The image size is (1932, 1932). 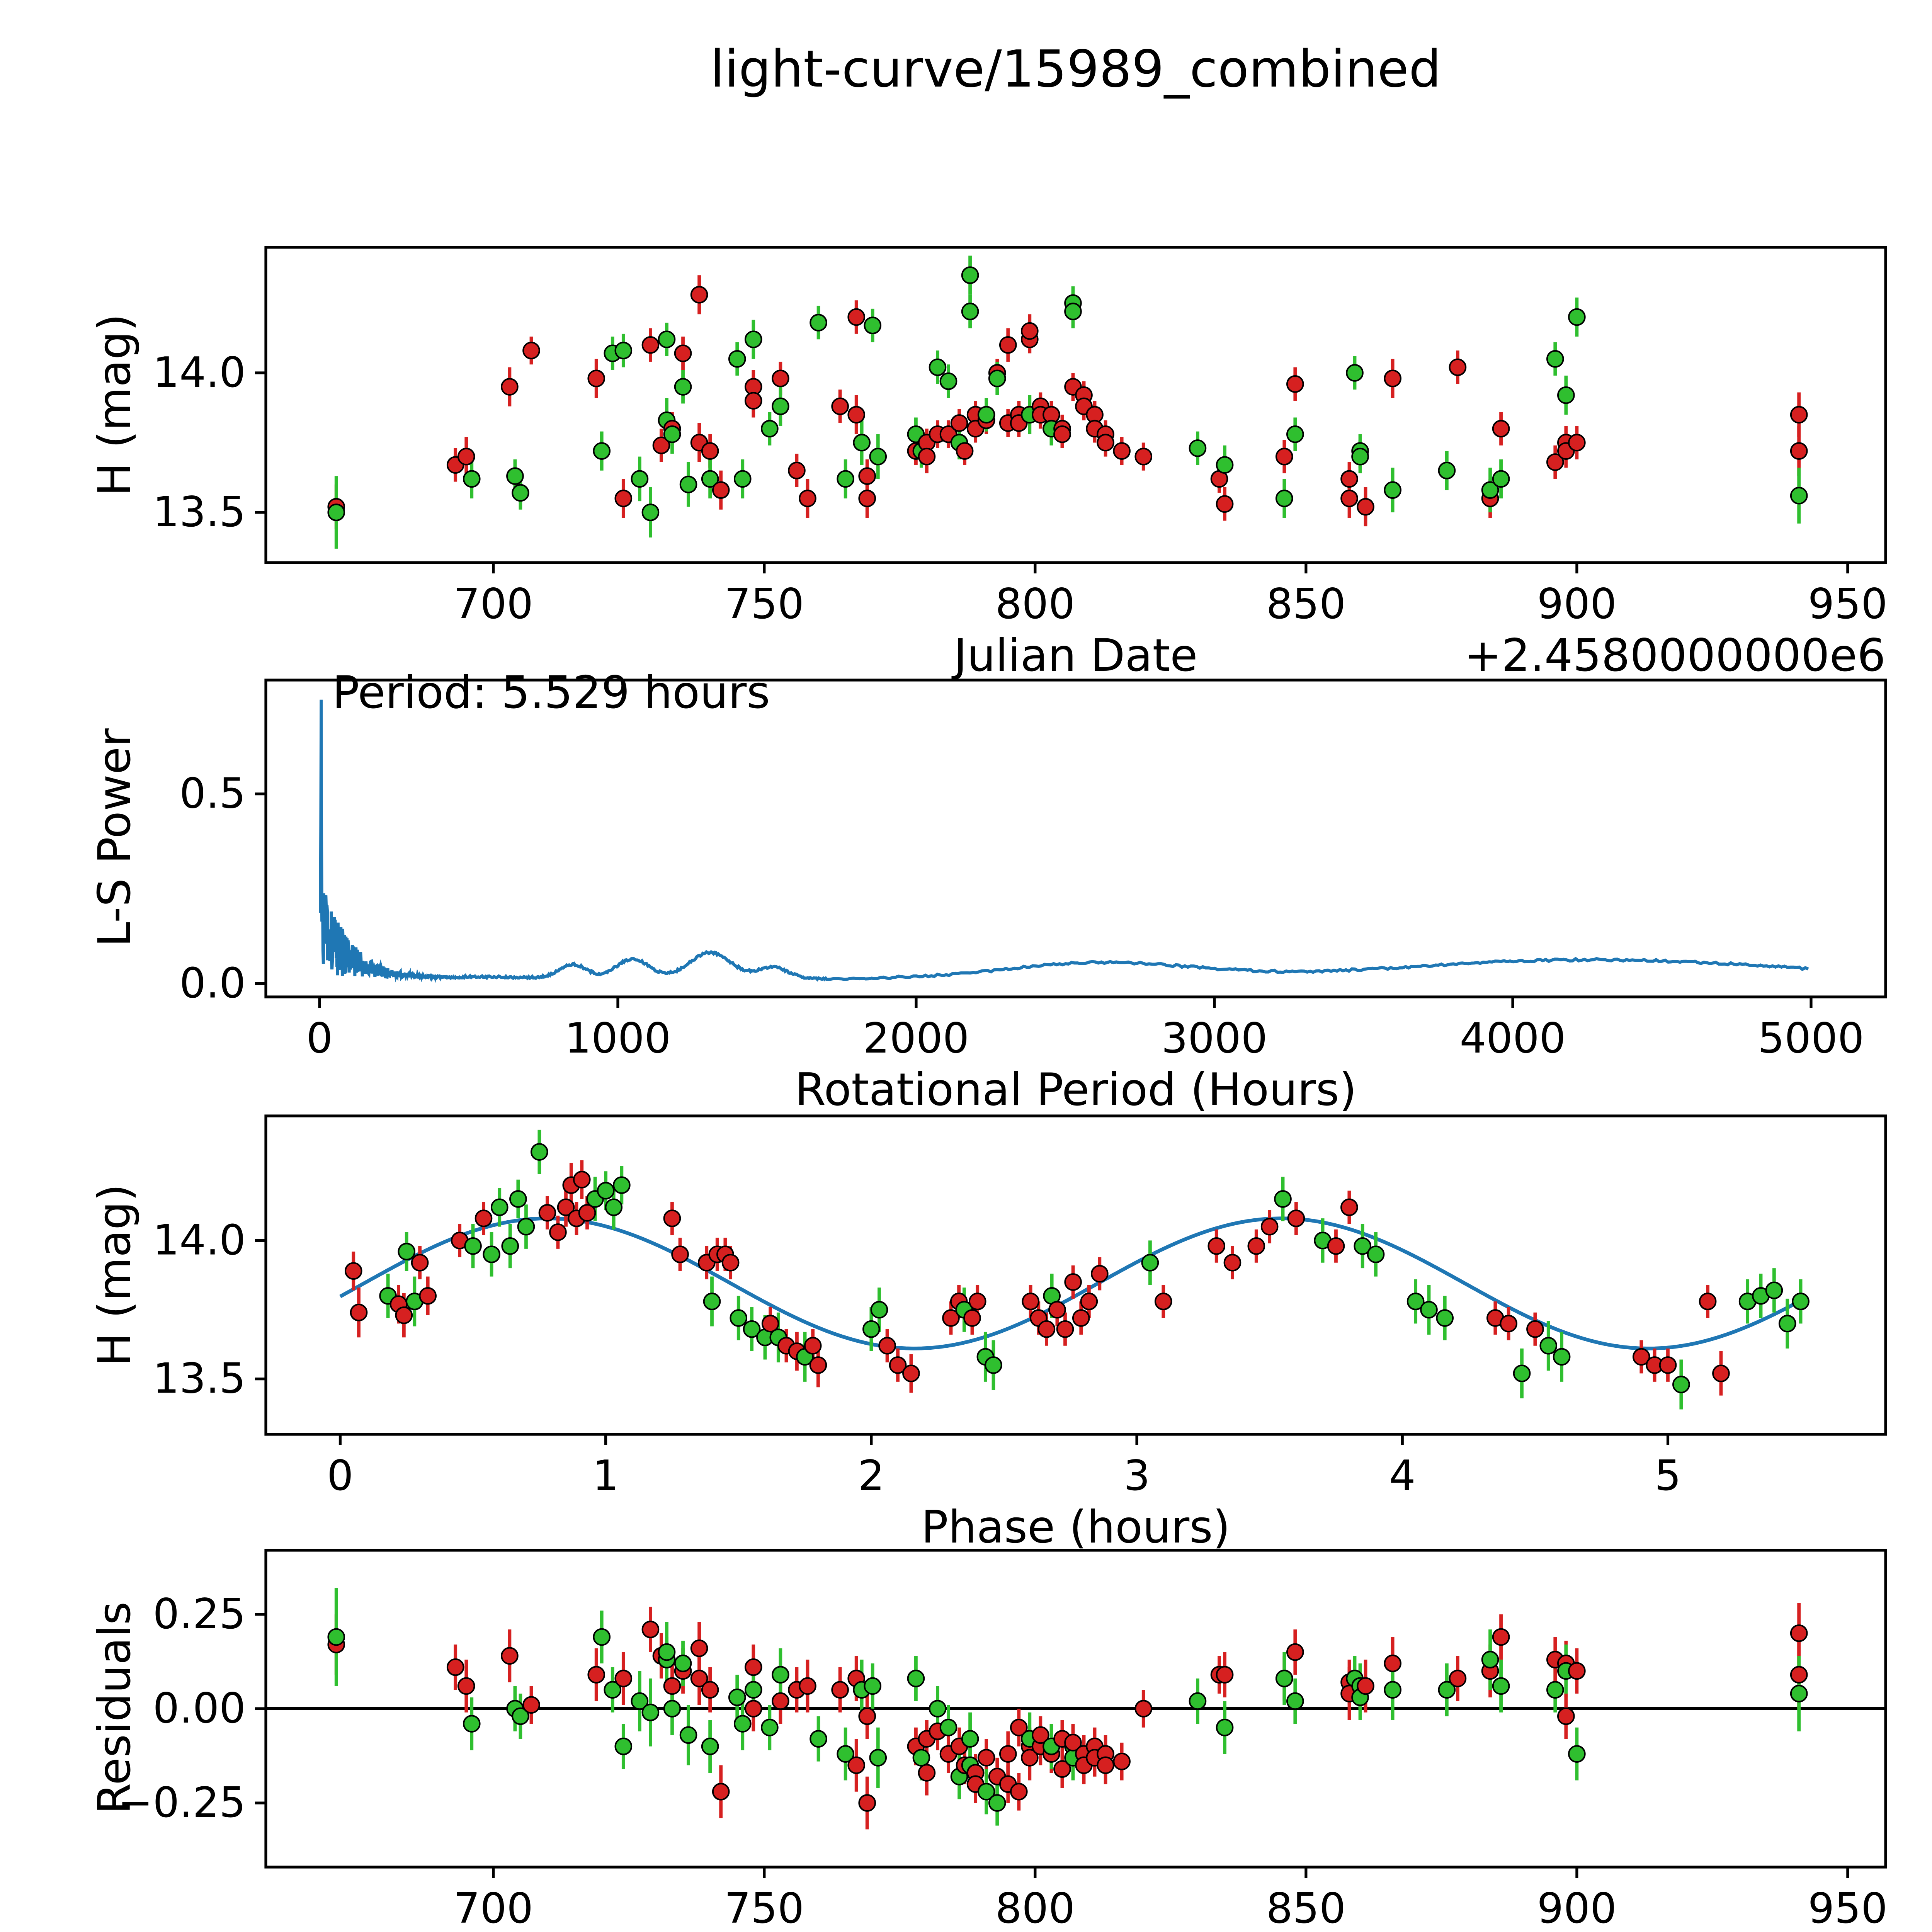 What do you see at coordinates (1513, 1038) in the screenshot?
I see `svg-text: 4000` at bounding box center [1513, 1038].